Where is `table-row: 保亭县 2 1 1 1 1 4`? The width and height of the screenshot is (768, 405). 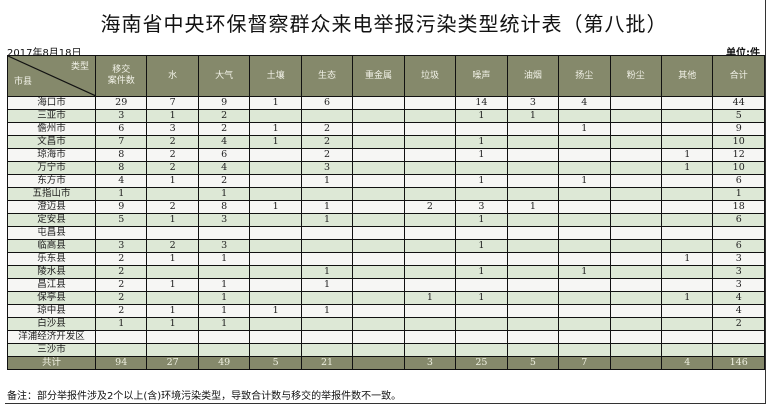
table-row: 保亭县 2 1 1 1 1 4 is located at coordinates (386, 298).